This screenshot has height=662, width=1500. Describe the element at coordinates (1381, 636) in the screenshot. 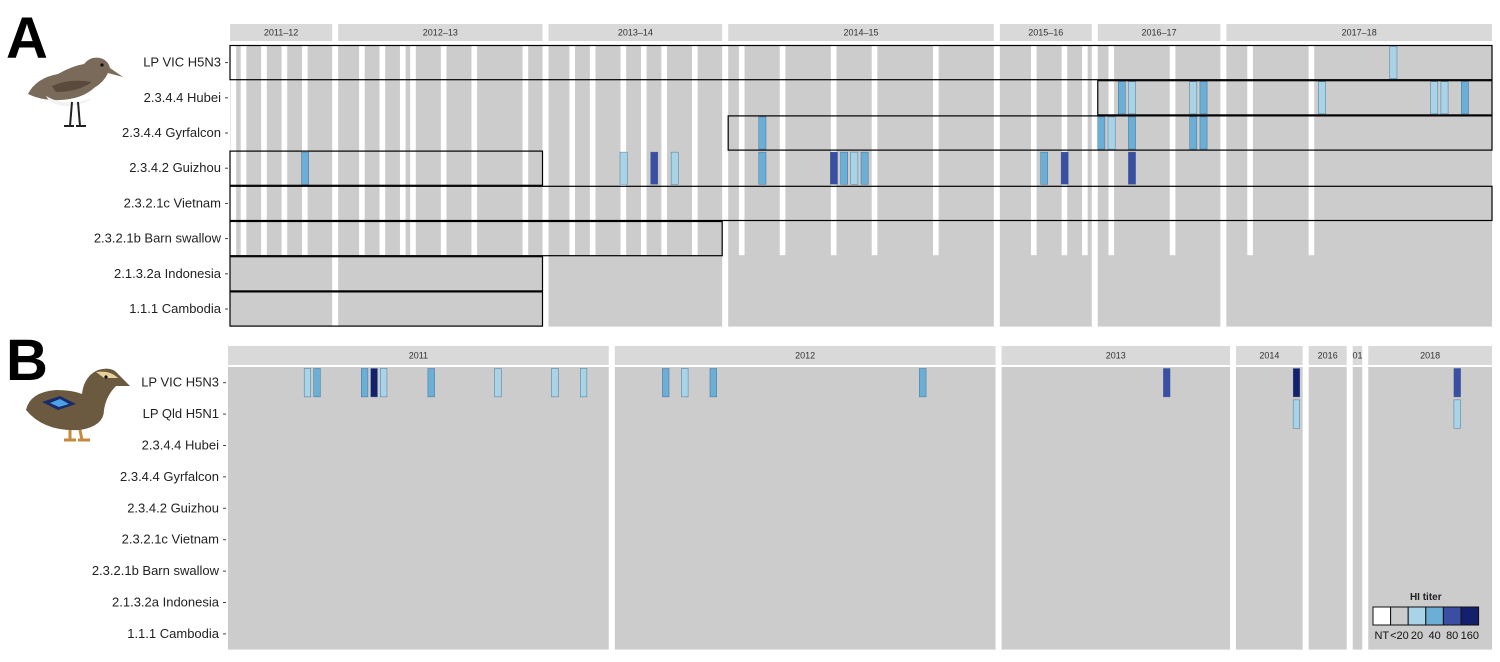

I see `legend-label: NT` at that location.